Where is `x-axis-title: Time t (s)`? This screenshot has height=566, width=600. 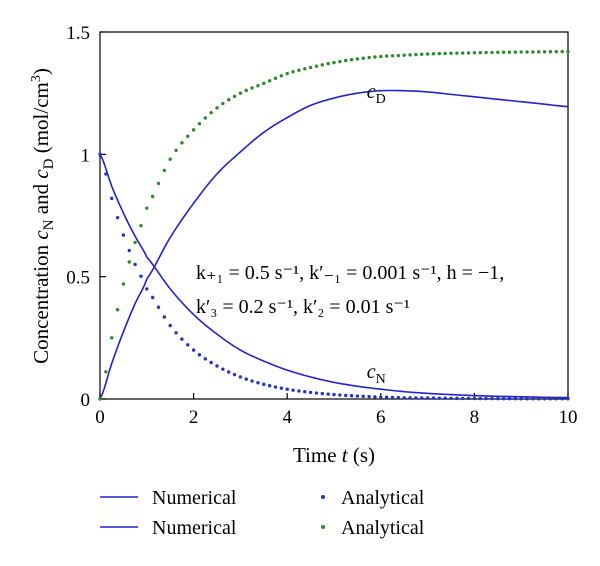 x-axis-title: Time t (s) is located at coordinates (334, 455).